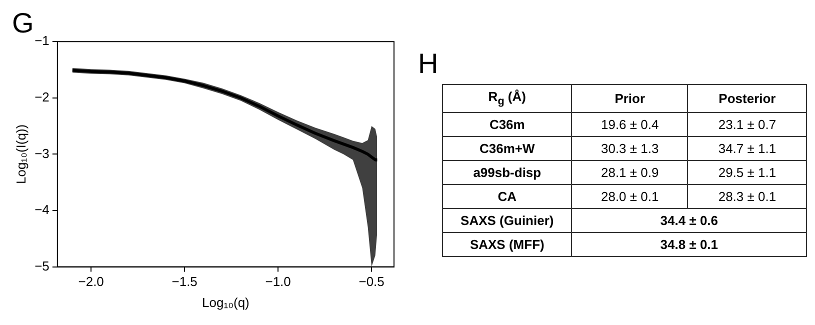 The height and width of the screenshot is (325, 815). I want to click on text: 34.8 ± 0.1, so click(689, 244).